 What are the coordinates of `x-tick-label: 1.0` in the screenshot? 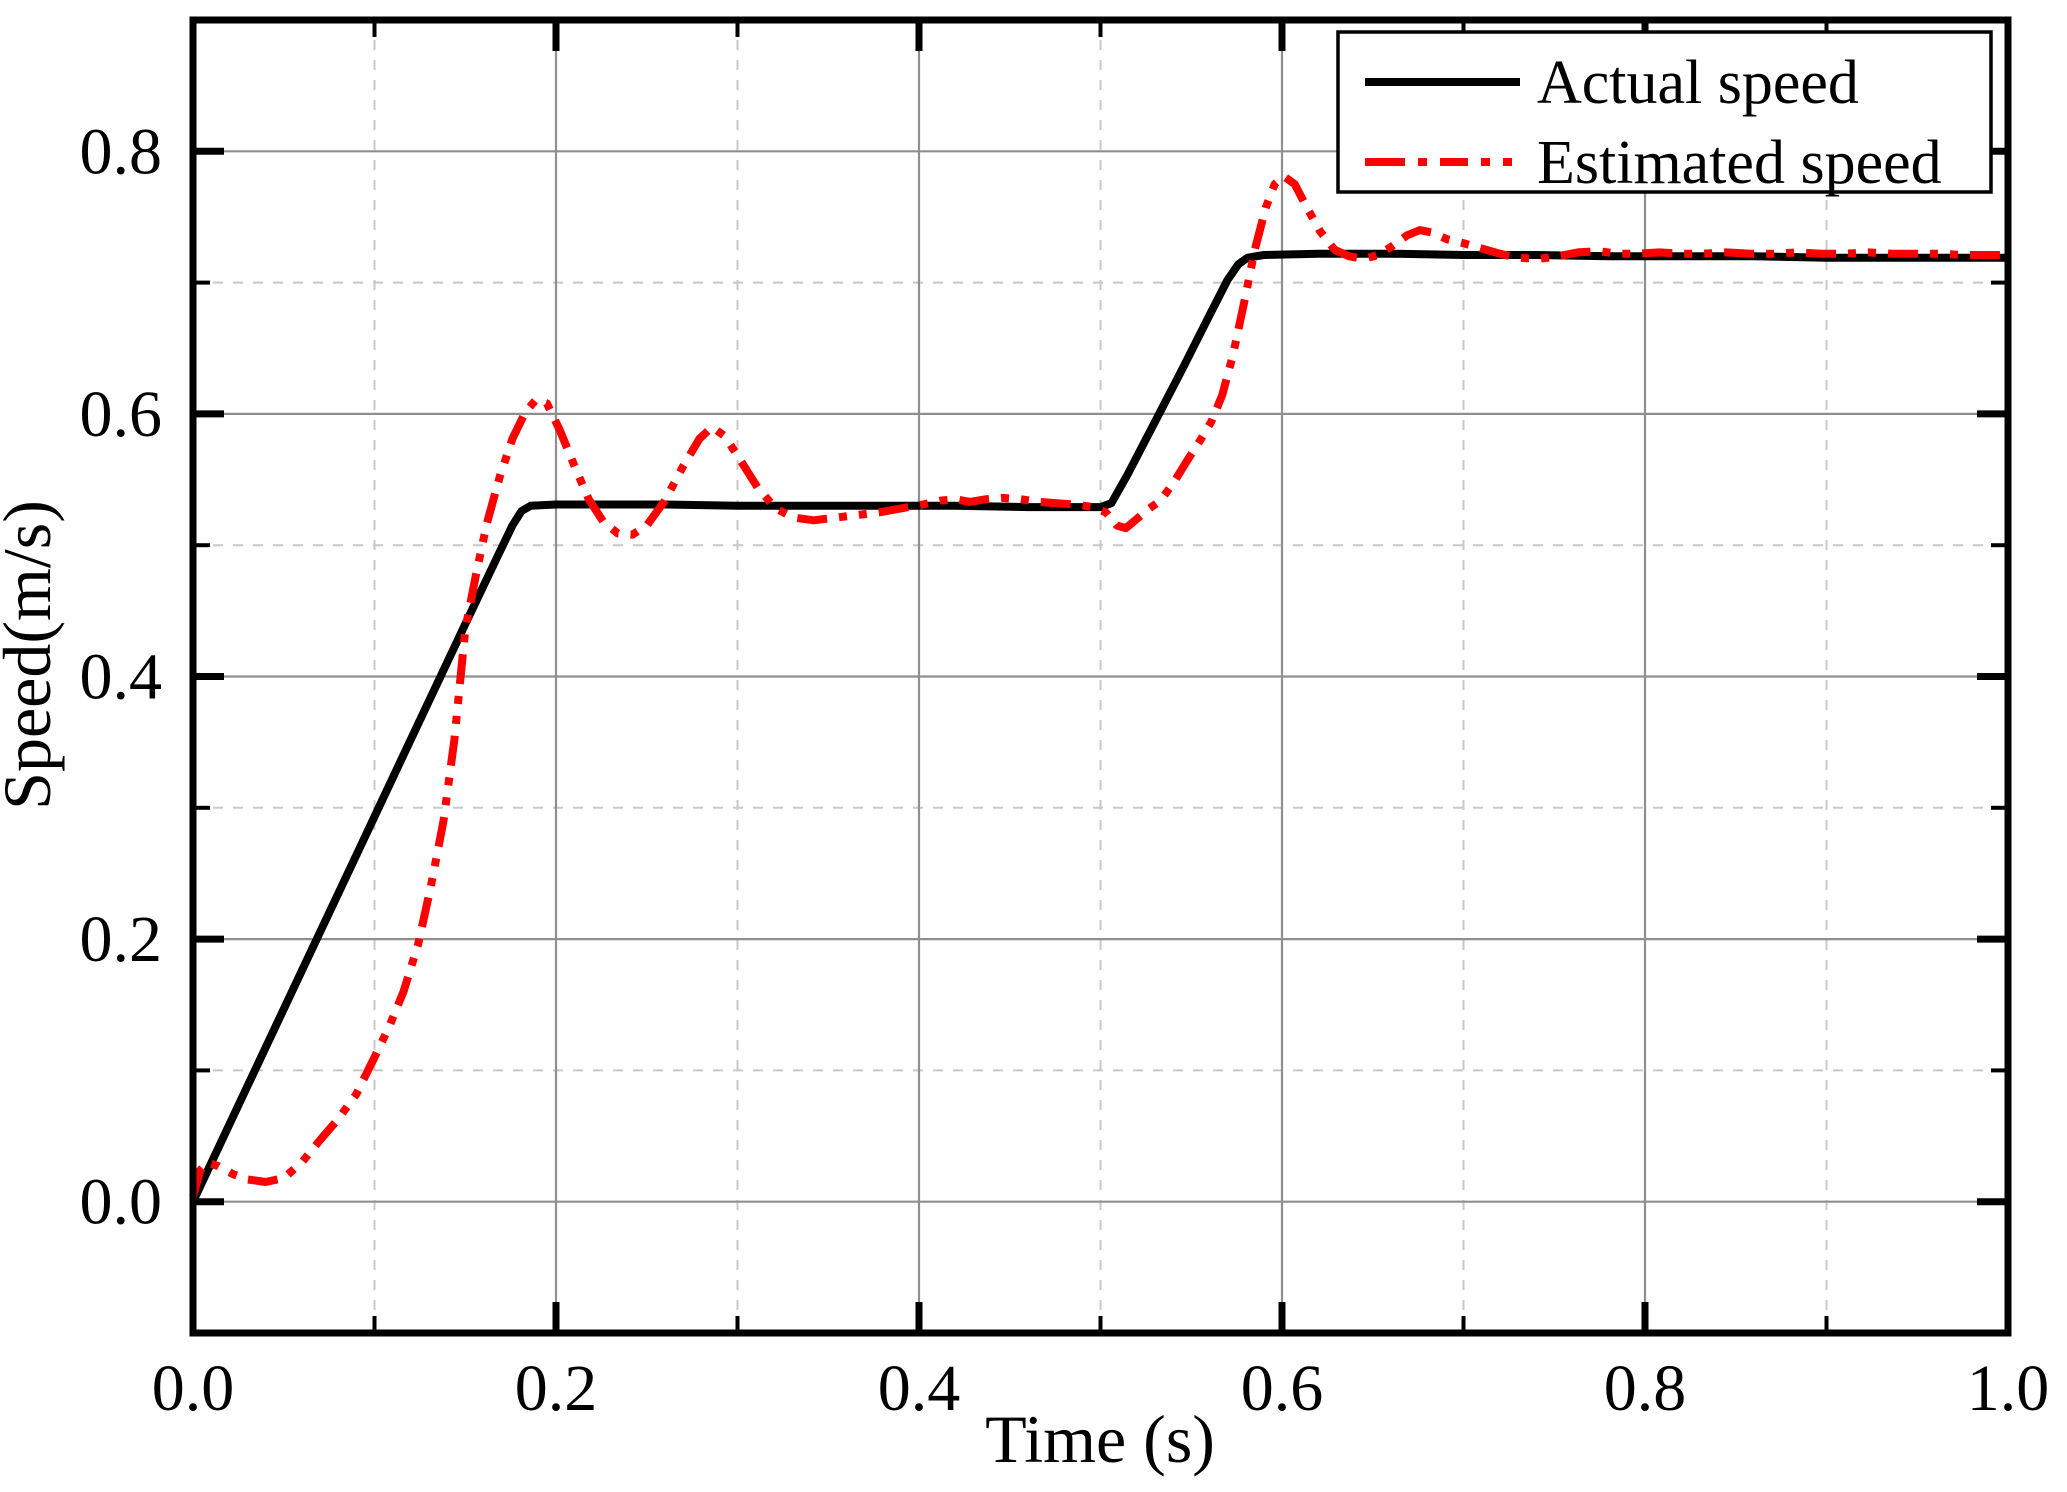 It's located at (2008, 1388).